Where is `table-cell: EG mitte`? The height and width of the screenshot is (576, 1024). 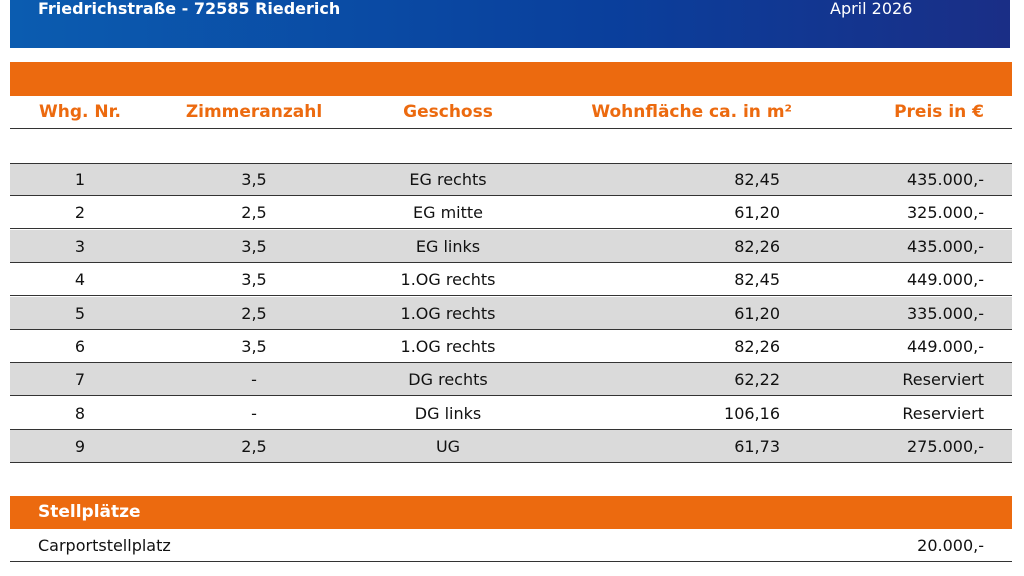 table-cell: EG mitte is located at coordinates (447, 213).